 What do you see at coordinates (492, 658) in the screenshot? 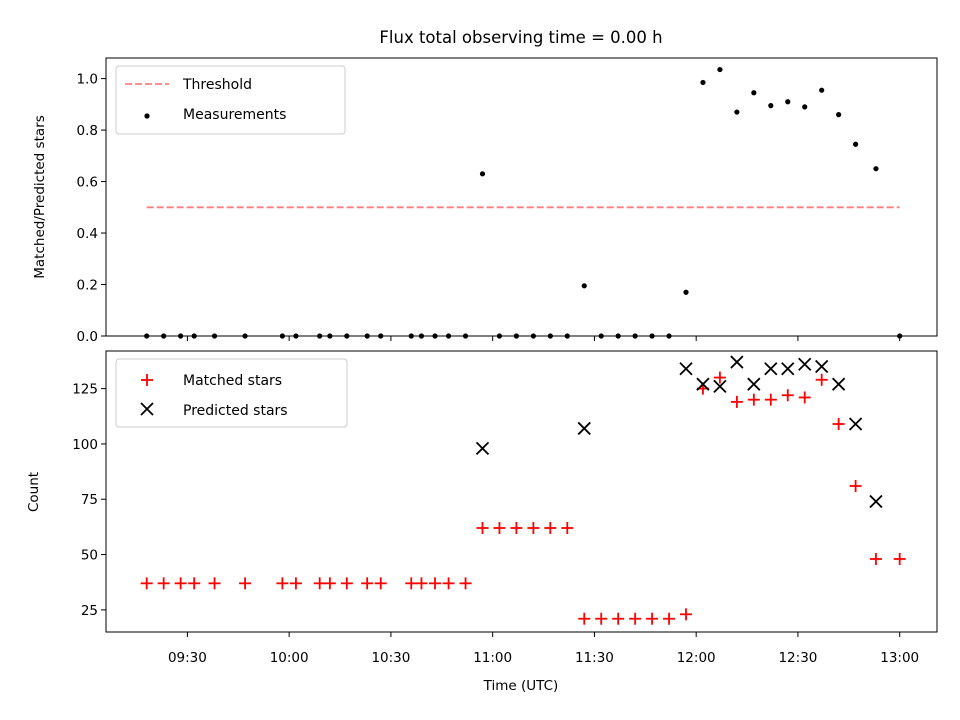
I see `bottom-x-tick-label: 11:00` at bounding box center [492, 658].